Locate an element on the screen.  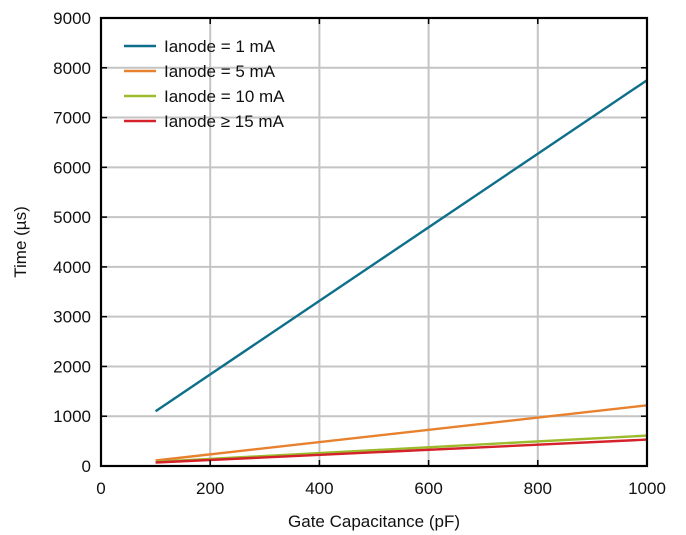
y-tick-label: 0 is located at coordinates (86, 466).